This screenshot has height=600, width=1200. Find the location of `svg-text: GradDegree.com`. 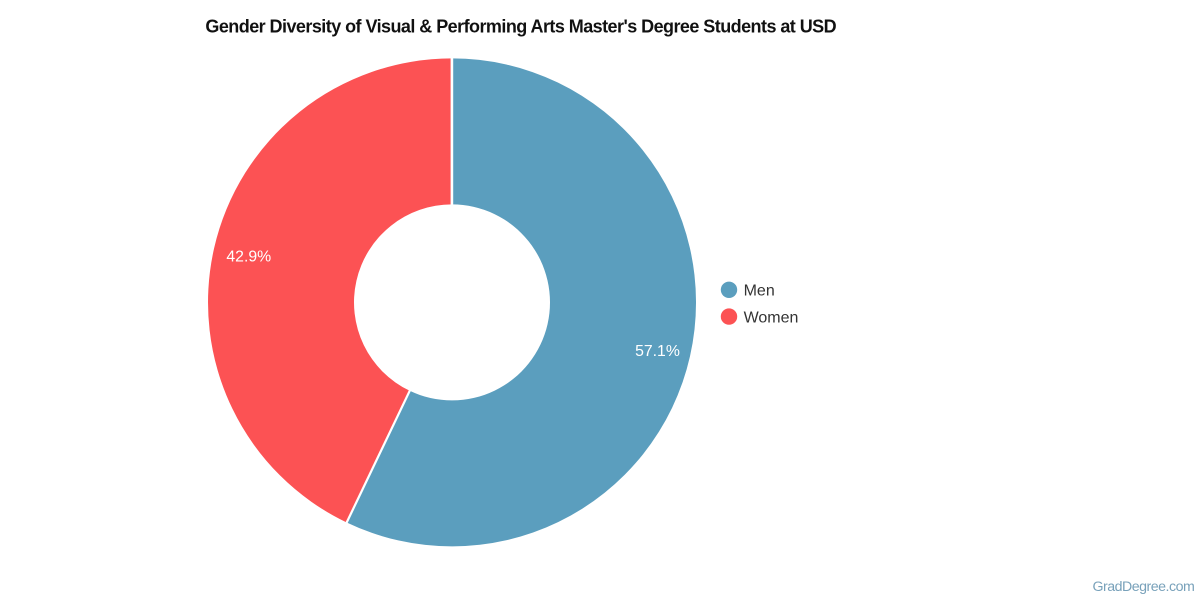

svg-text: GradDegree.com is located at coordinates (1143, 587).